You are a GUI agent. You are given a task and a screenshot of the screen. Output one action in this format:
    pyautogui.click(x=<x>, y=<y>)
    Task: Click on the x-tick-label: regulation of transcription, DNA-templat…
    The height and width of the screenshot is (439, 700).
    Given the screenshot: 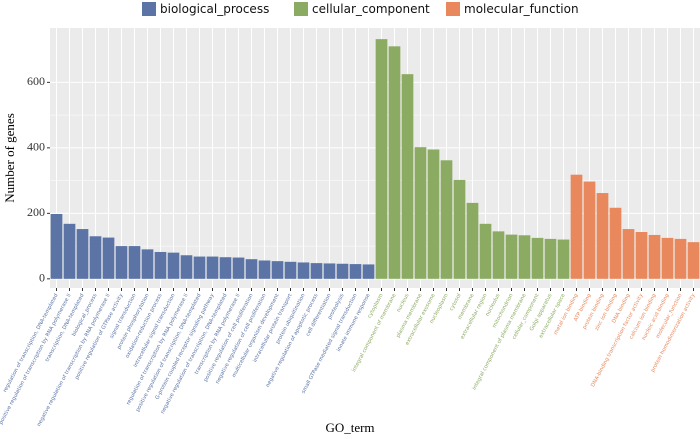 What is the action you would take?
    pyautogui.click(x=30, y=343)
    